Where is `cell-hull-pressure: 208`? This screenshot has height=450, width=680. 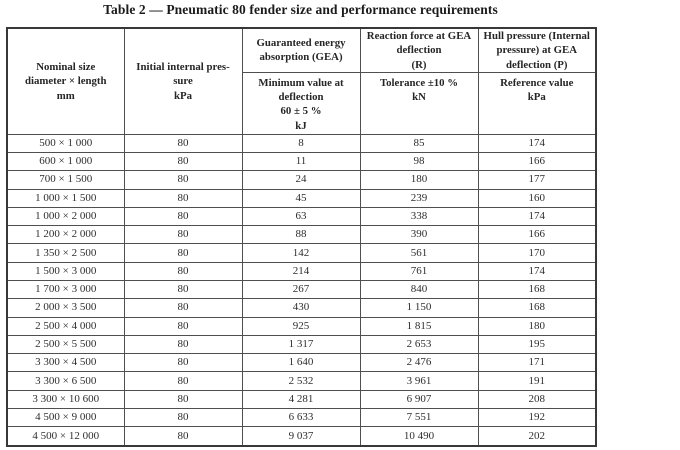 cell-hull-pressure: 208 is located at coordinates (537, 399).